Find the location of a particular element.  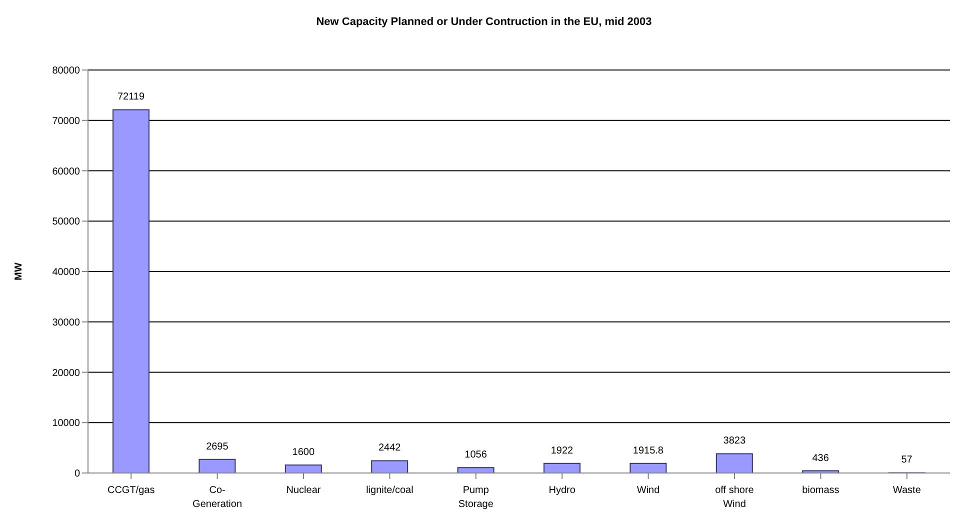

x-tick-label: Nuclear is located at coordinates (304, 490).